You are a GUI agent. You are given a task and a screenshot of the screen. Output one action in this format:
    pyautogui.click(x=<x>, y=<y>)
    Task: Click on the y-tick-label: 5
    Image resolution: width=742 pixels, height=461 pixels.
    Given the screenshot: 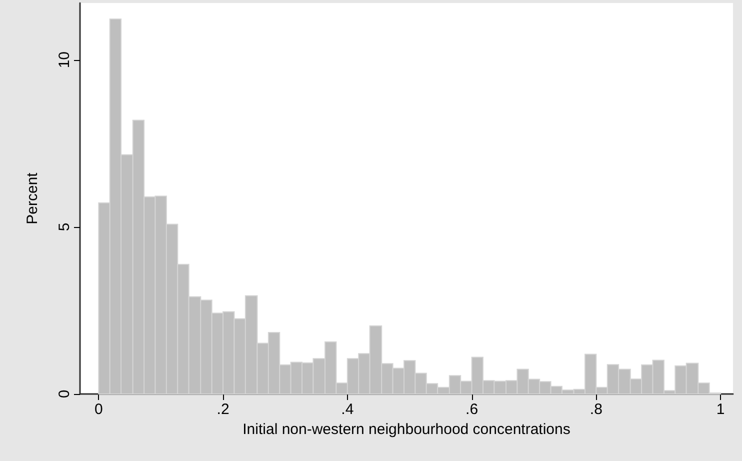 What is the action you would take?
    pyautogui.click(x=64, y=227)
    